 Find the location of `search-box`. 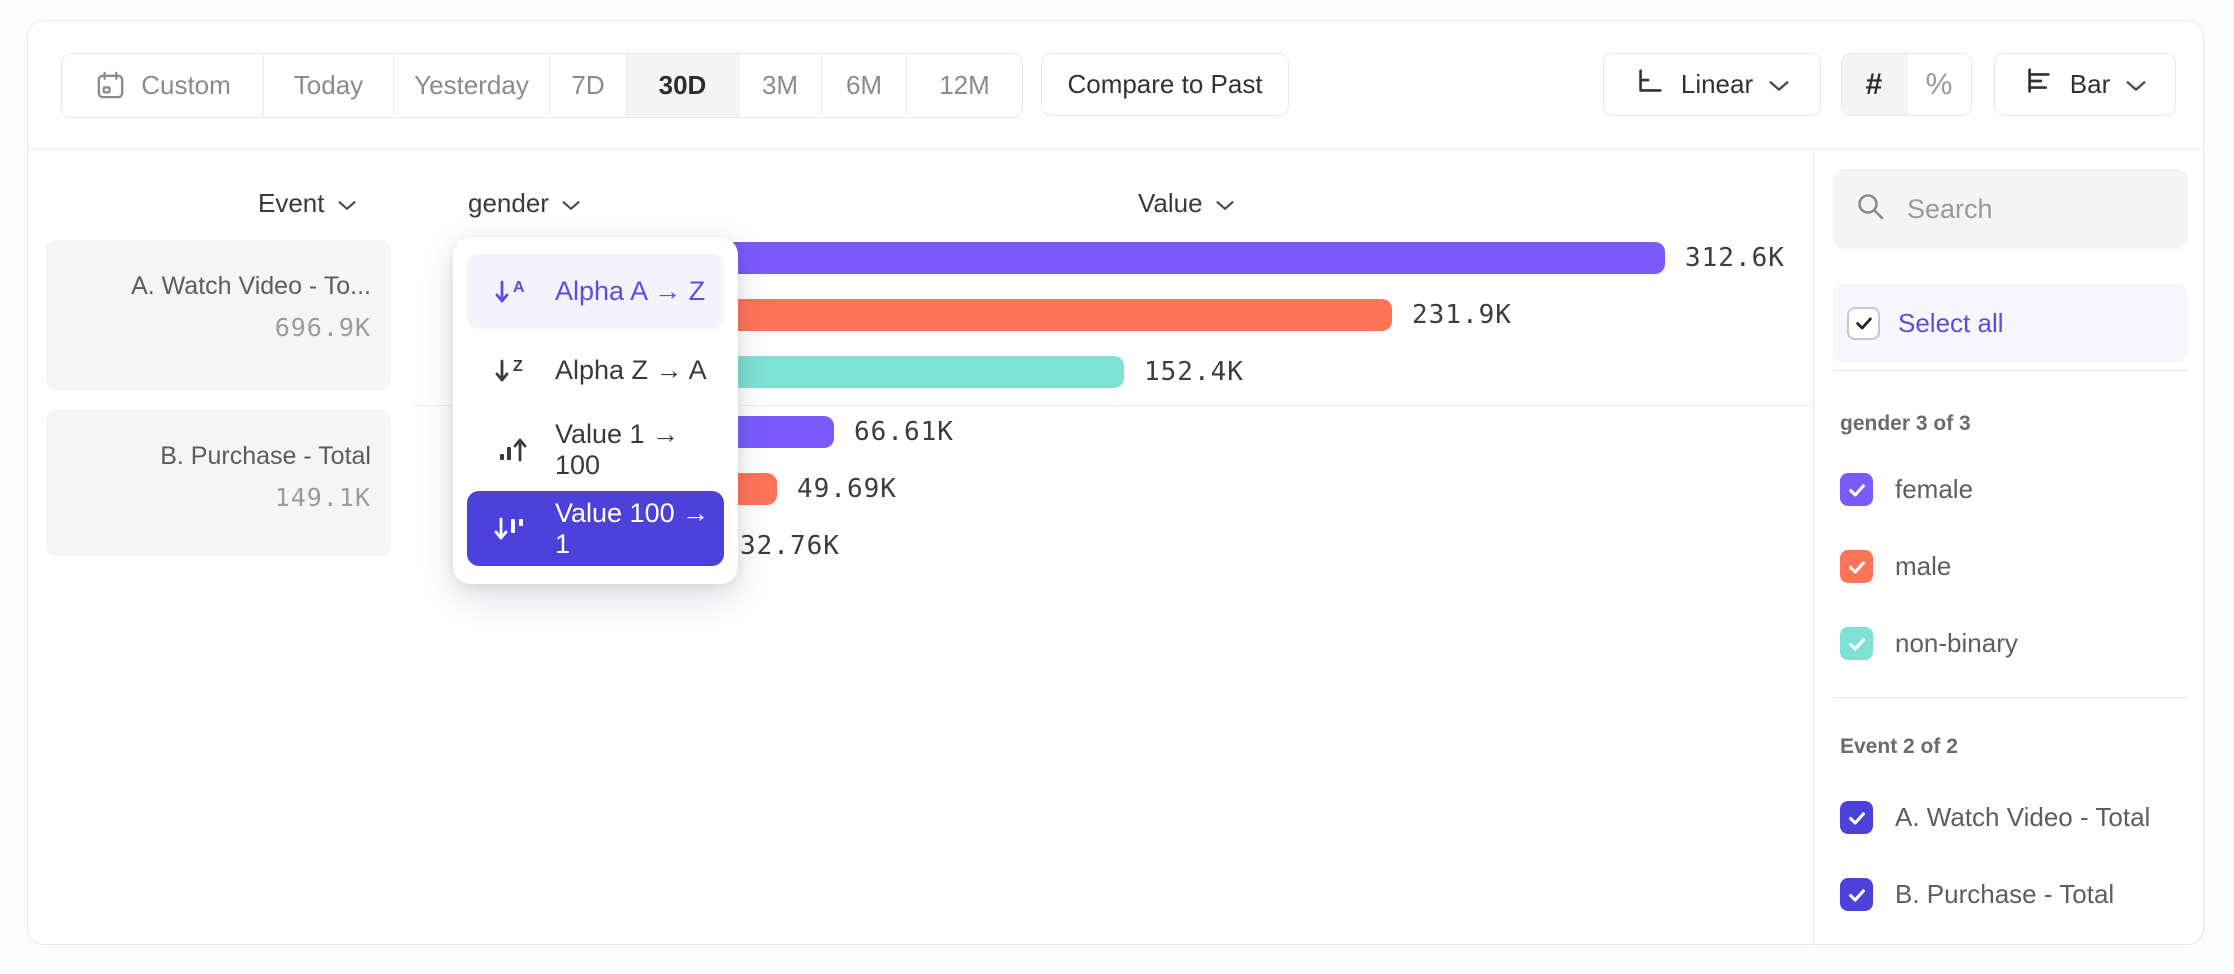

search-box is located at coordinates (2010, 209).